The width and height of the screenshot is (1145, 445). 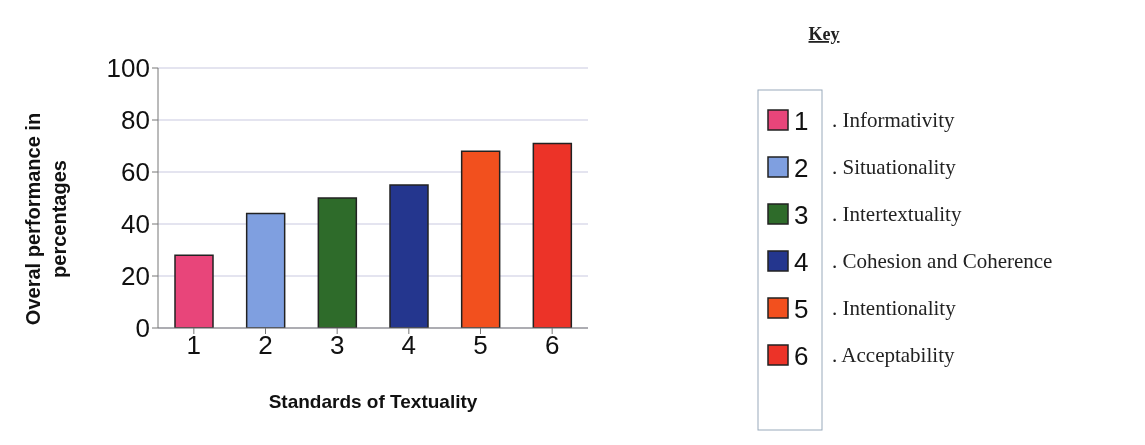 I want to click on x-axis-title: Standards of Textuality, so click(x=373, y=401).